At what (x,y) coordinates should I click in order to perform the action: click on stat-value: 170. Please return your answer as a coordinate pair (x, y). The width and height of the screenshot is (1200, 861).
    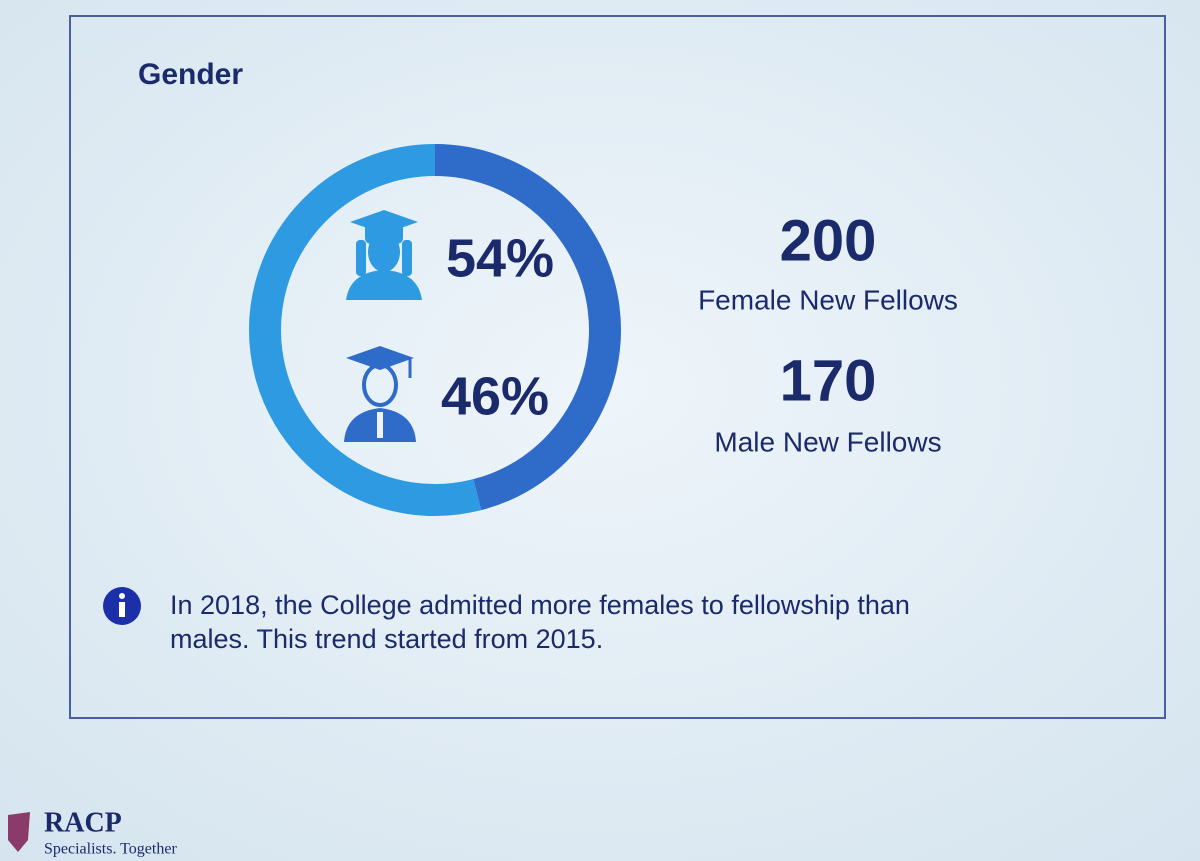
    Looking at the image, I should click on (828, 380).